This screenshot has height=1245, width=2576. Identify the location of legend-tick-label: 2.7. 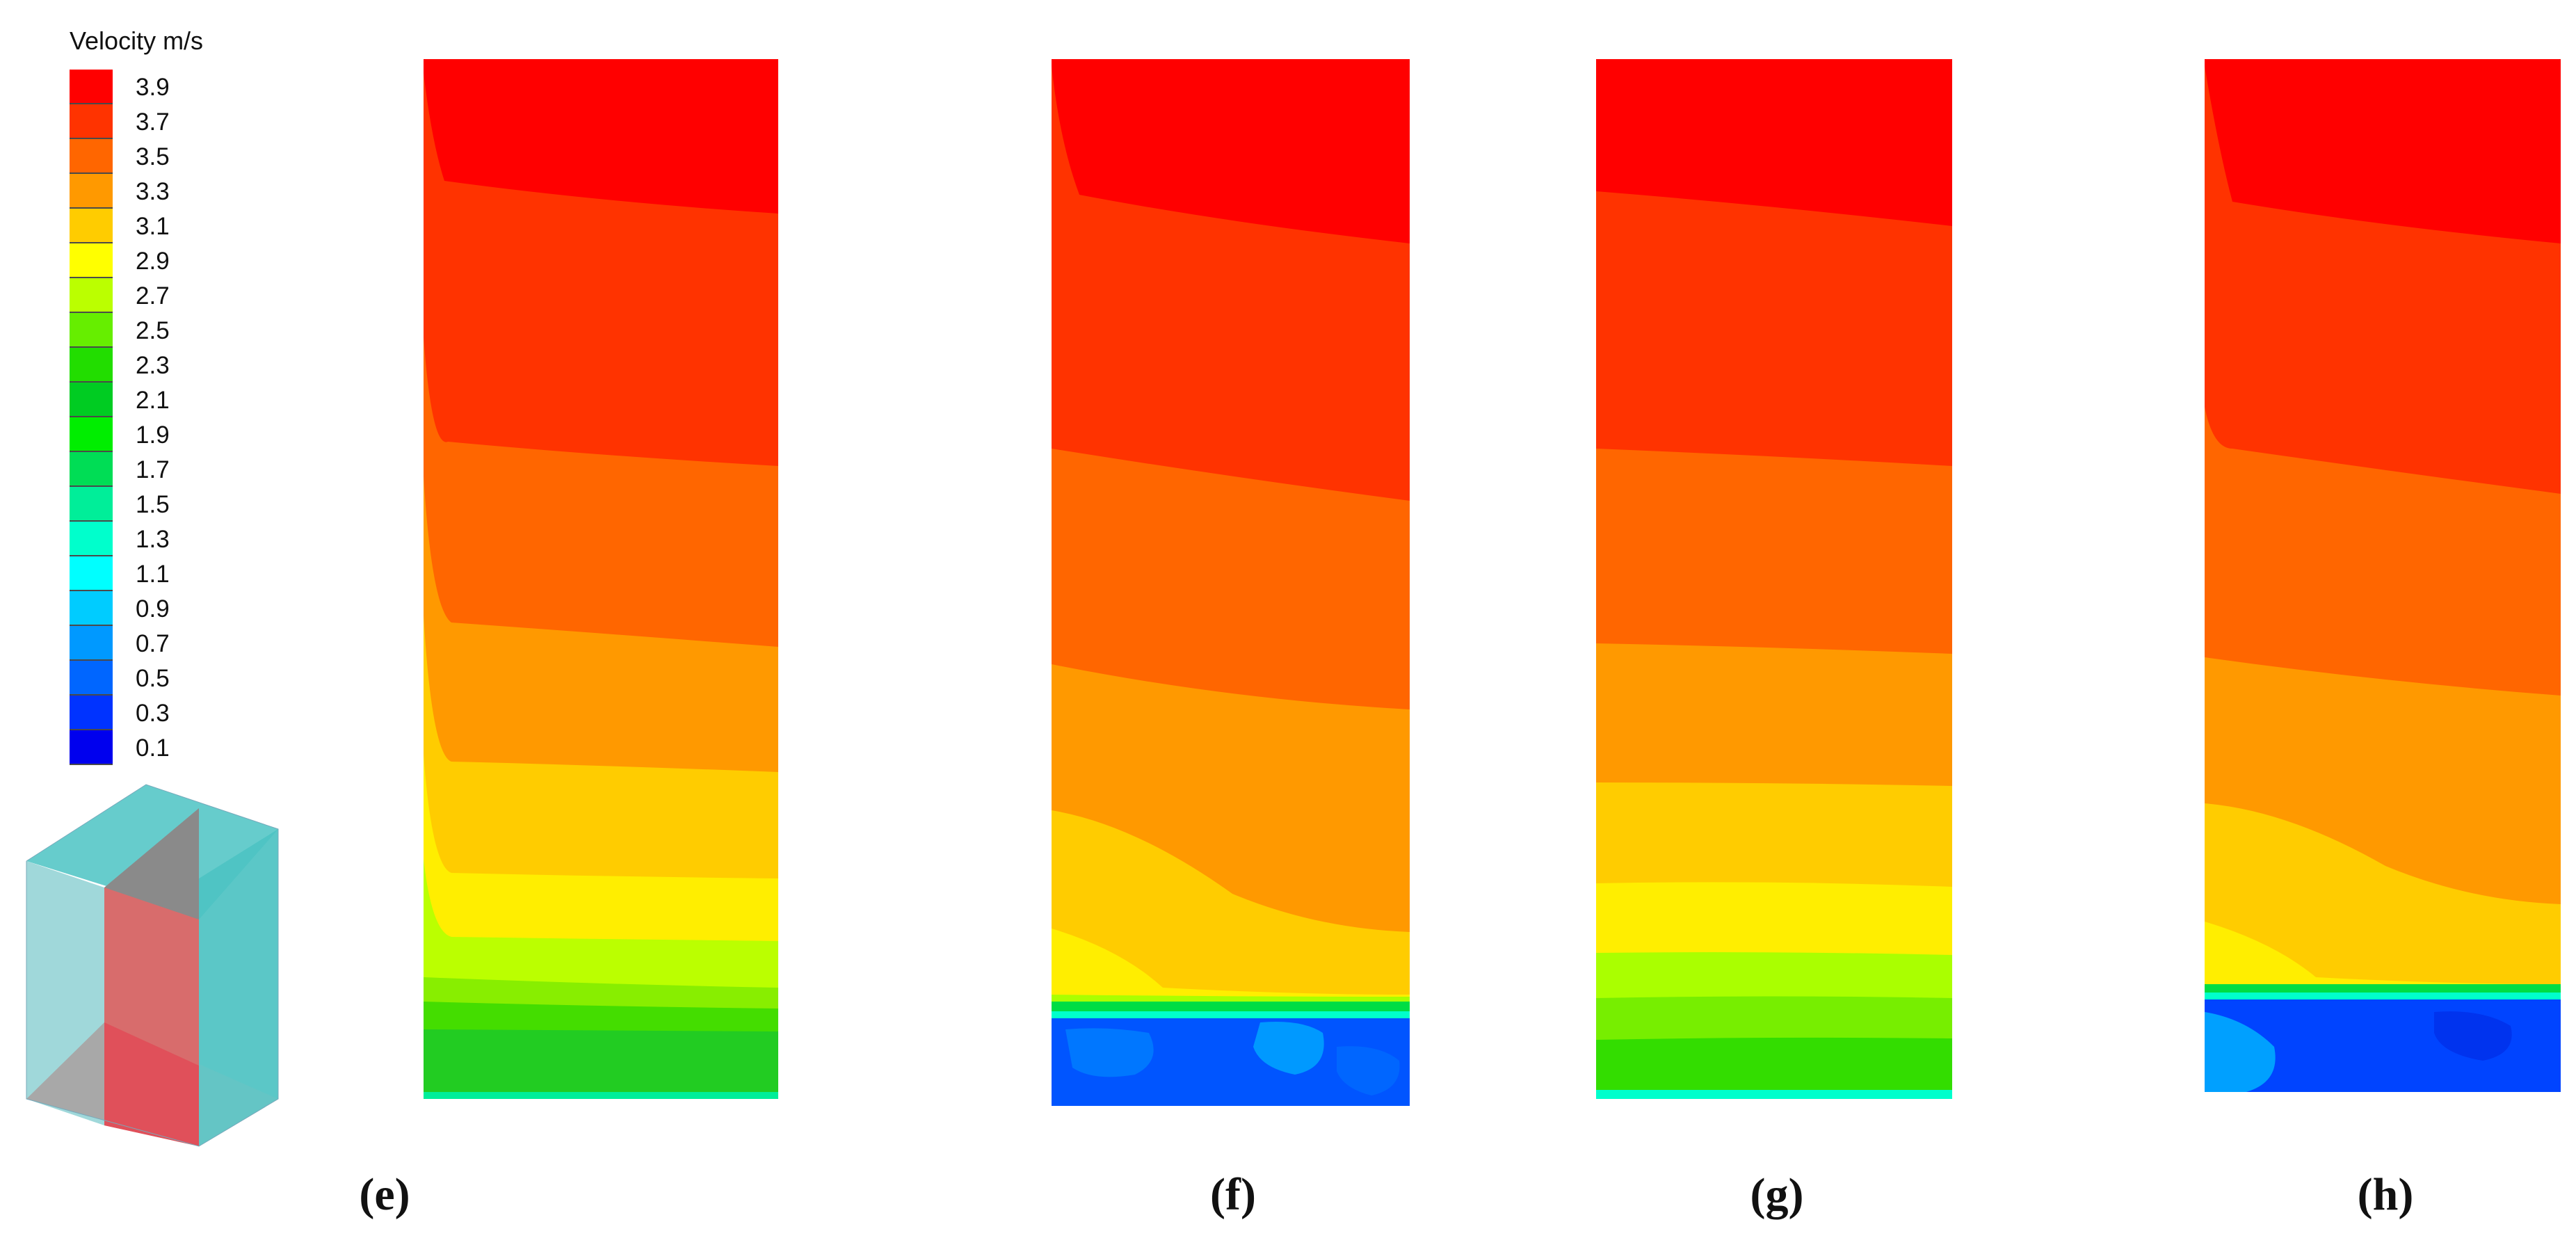
(153, 296).